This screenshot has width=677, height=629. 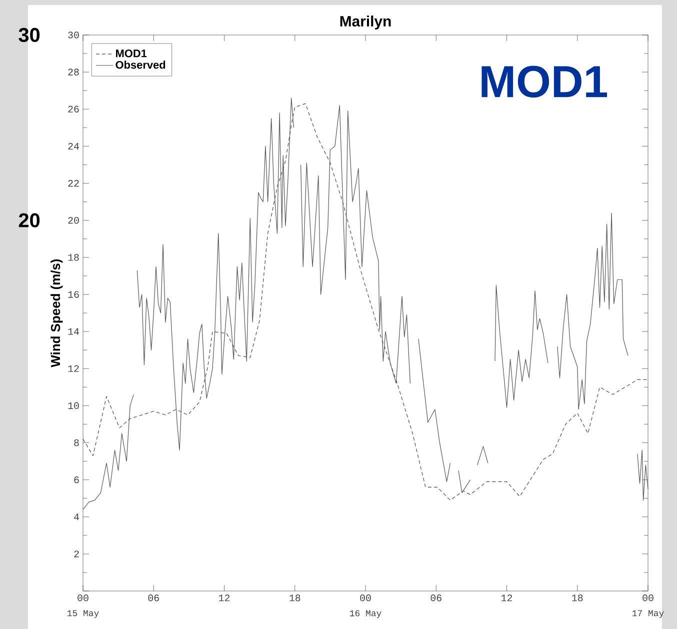 I want to click on y-tick-label: 22, so click(x=73, y=183).